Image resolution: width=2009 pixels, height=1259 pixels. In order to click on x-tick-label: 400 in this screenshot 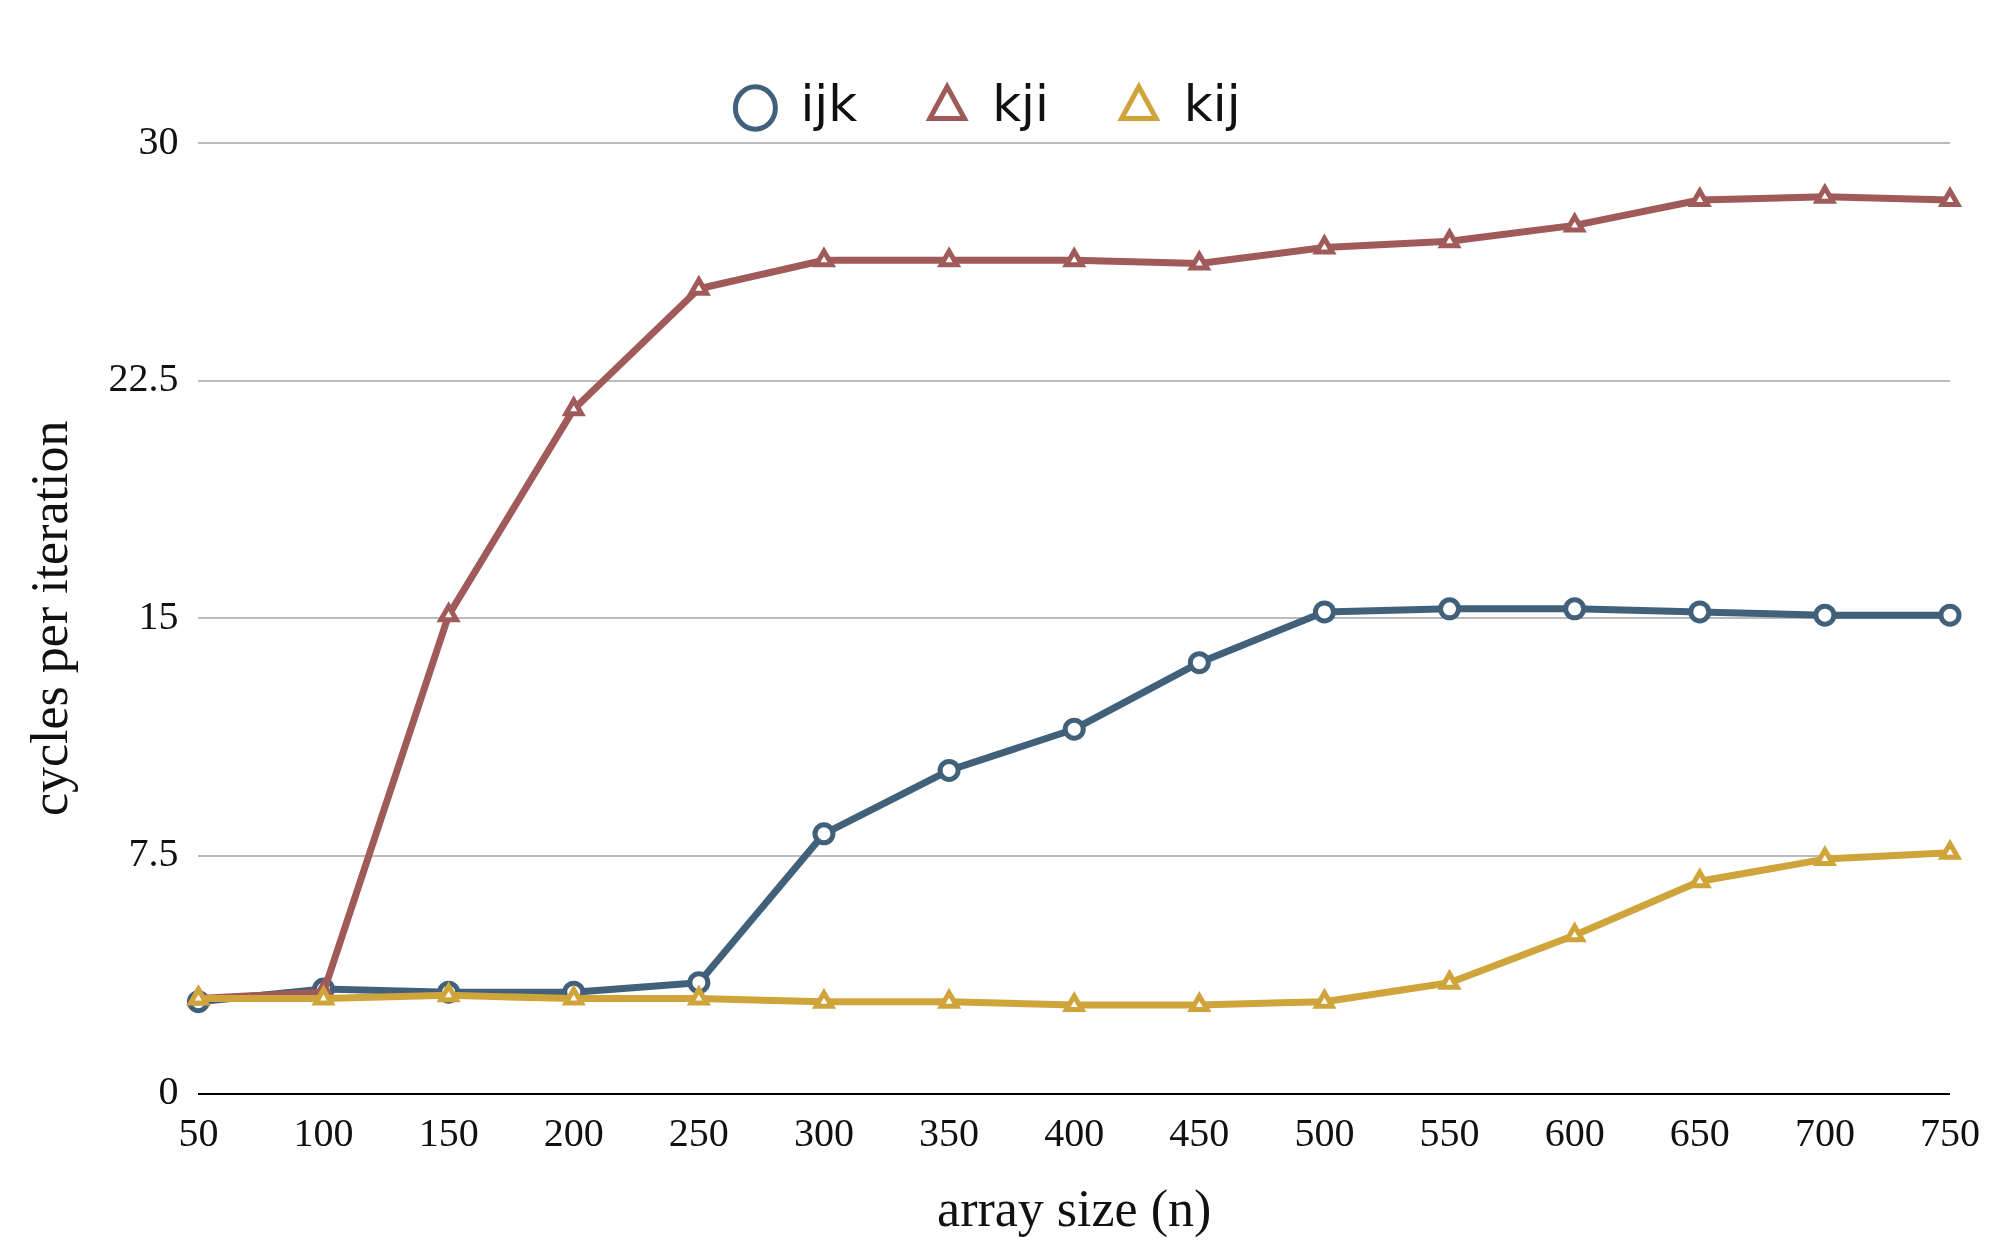, I will do `click(1074, 1133)`.